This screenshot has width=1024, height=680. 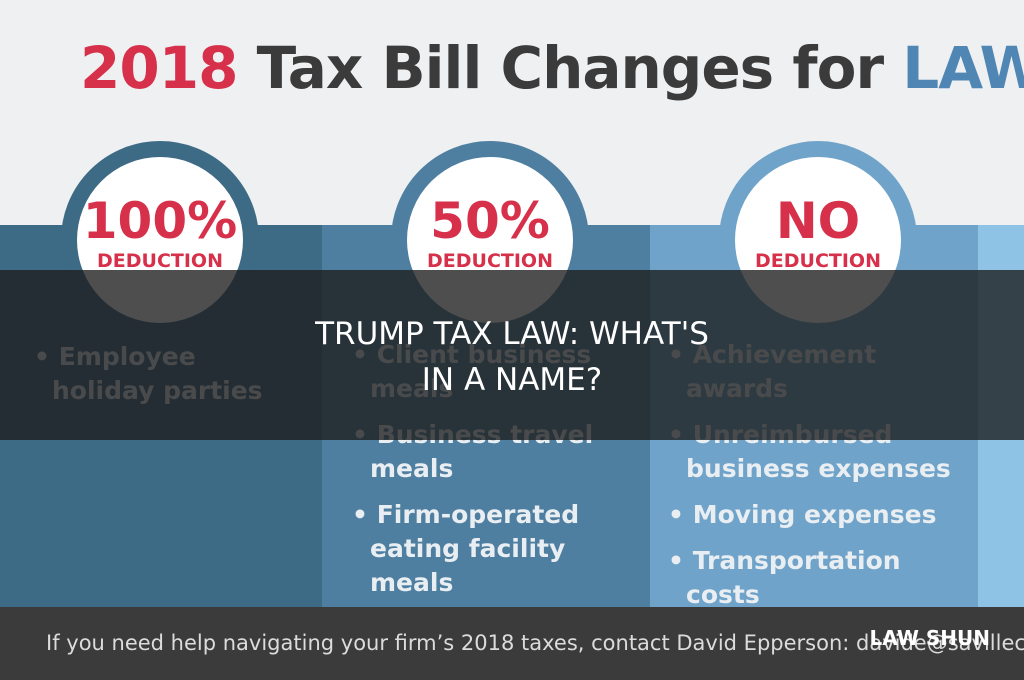 I want to click on list-item: • Firm-operated eating facility meals, so click(x=466, y=548).